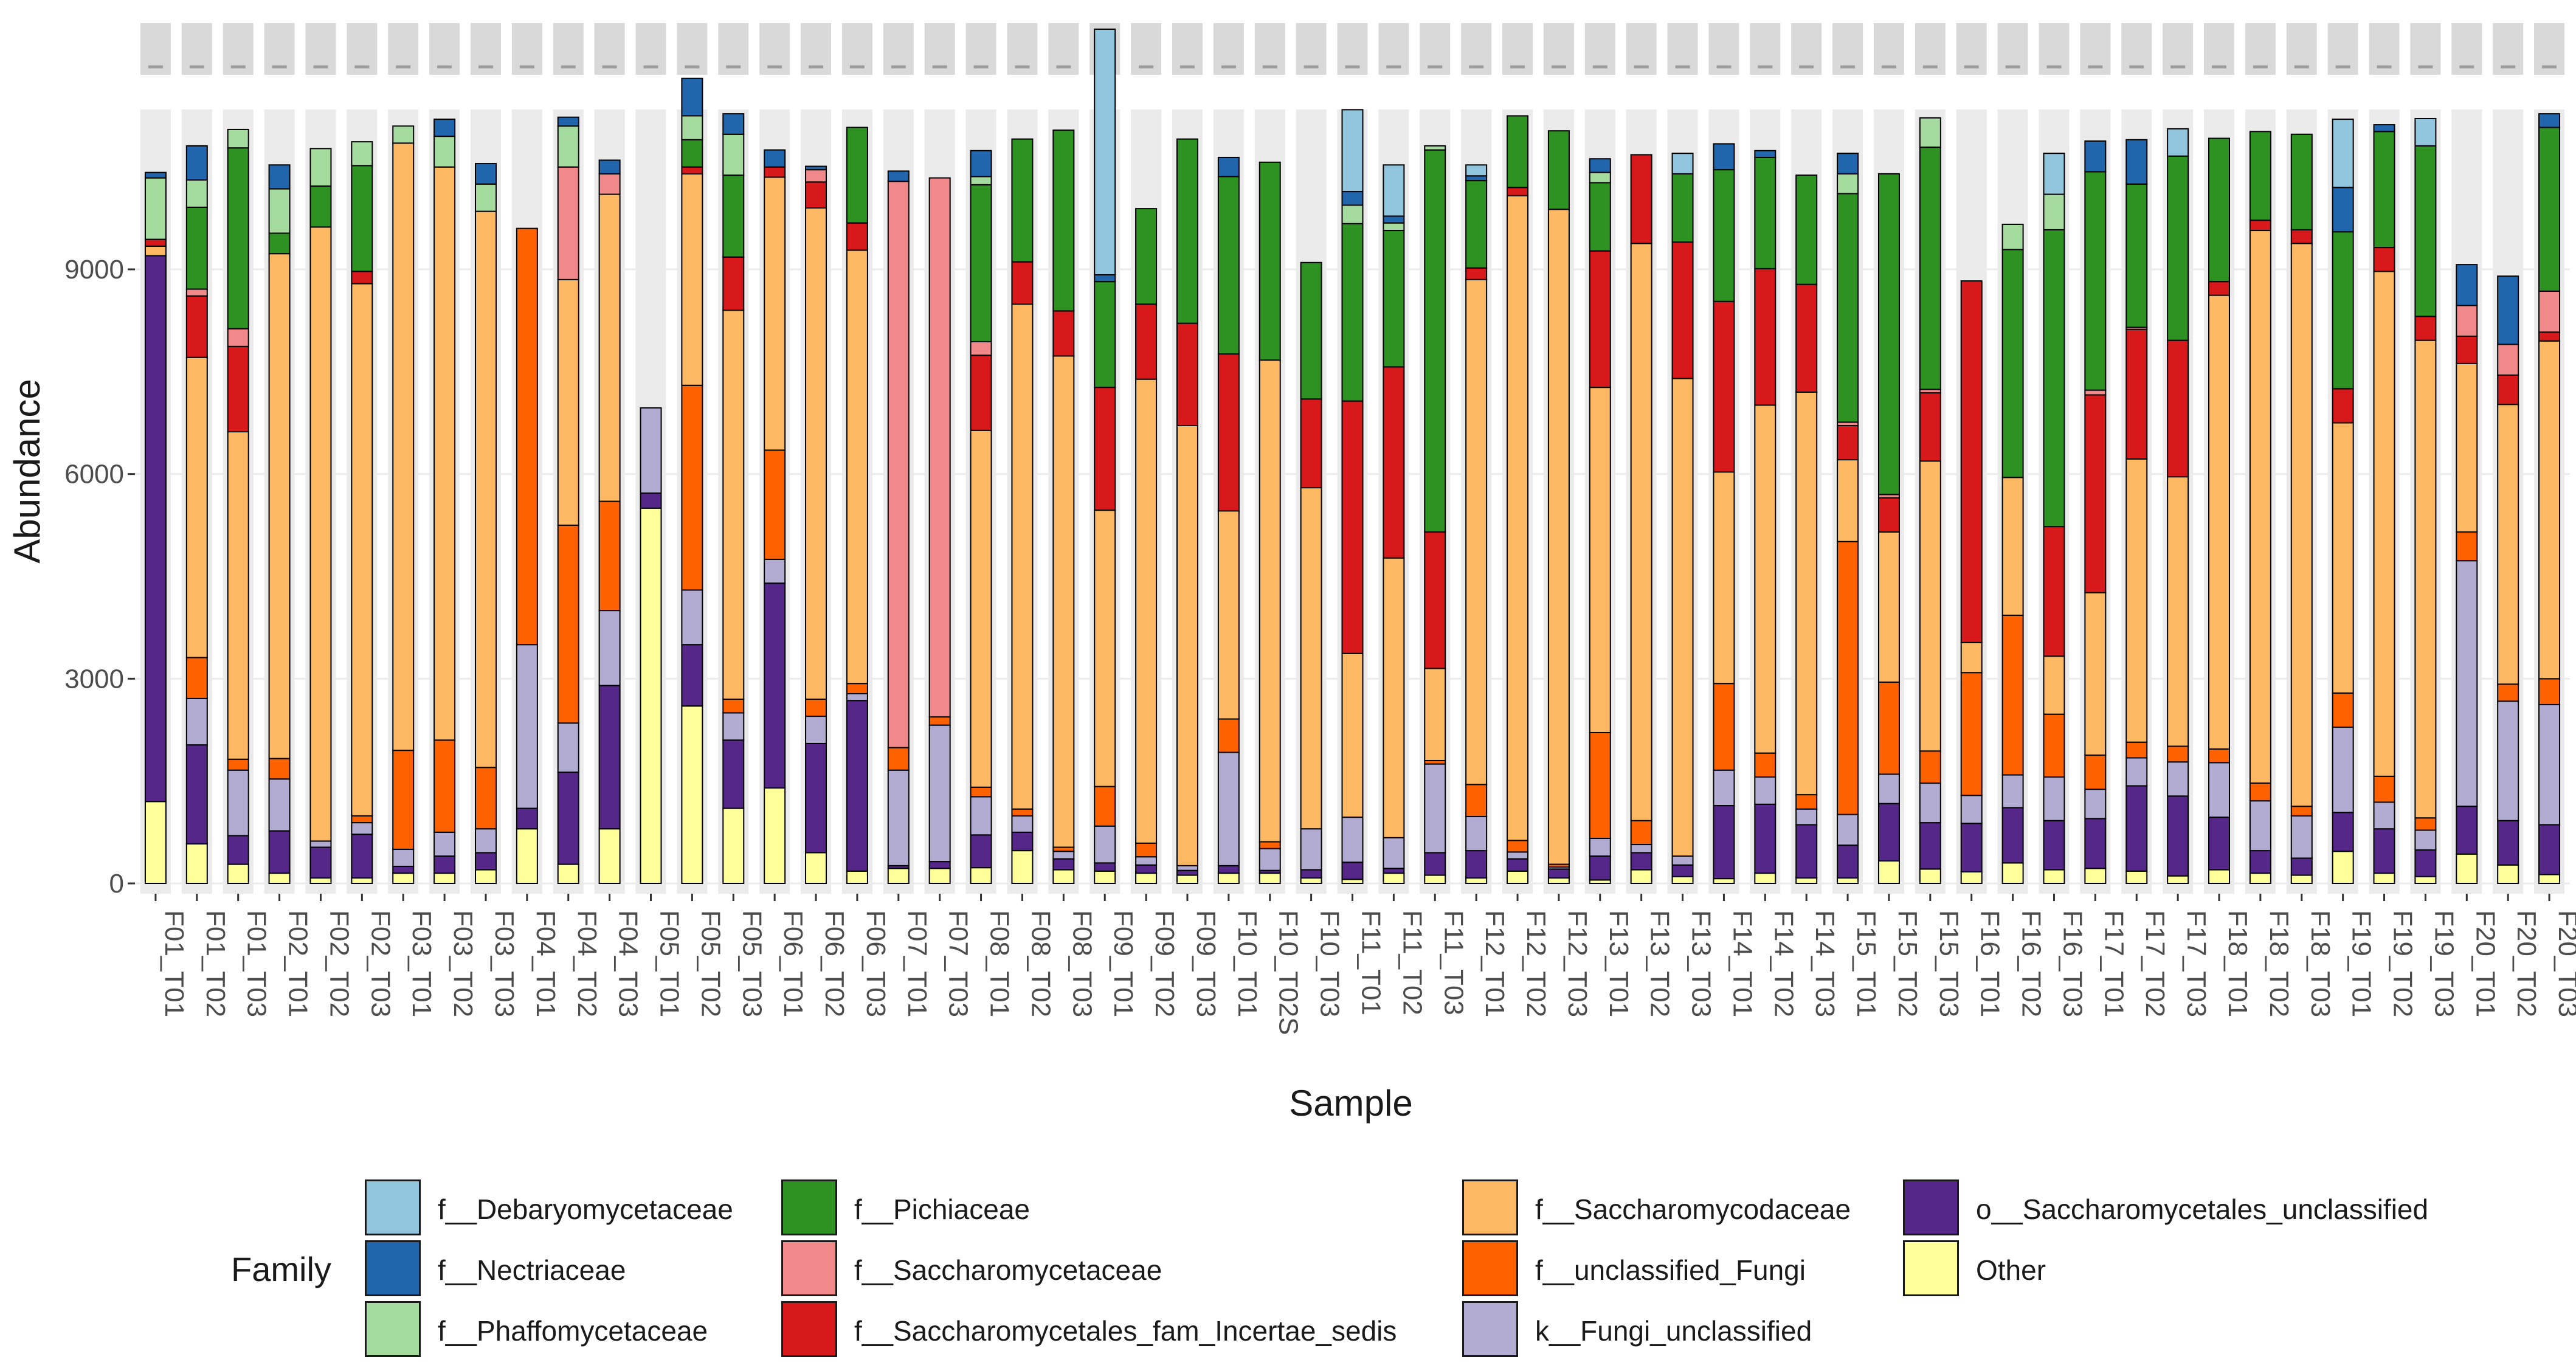 The image size is (2576, 1371). I want to click on x-tick-label: F05_T03, so click(752, 963).